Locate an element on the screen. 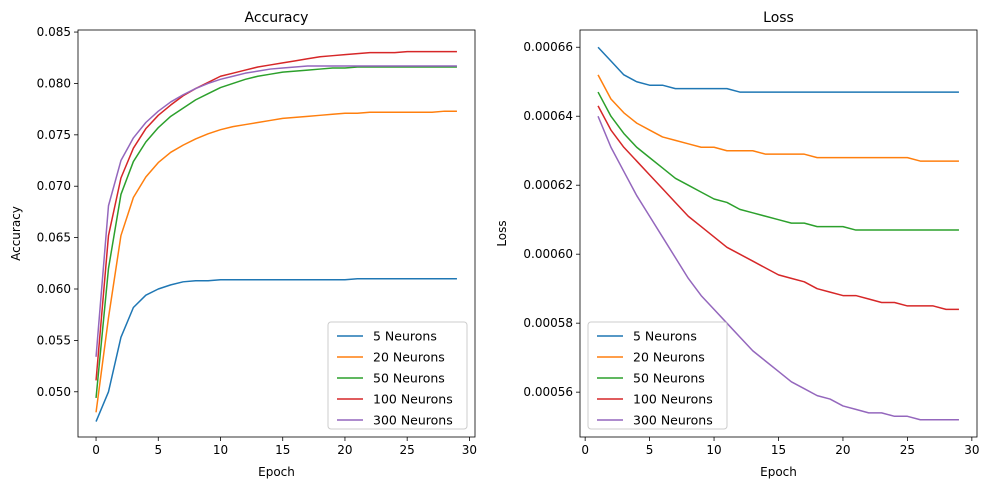 This screenshot has width=989, height=490. loss-legend-label: 100 Neurons is located at coordinates (673, 399).